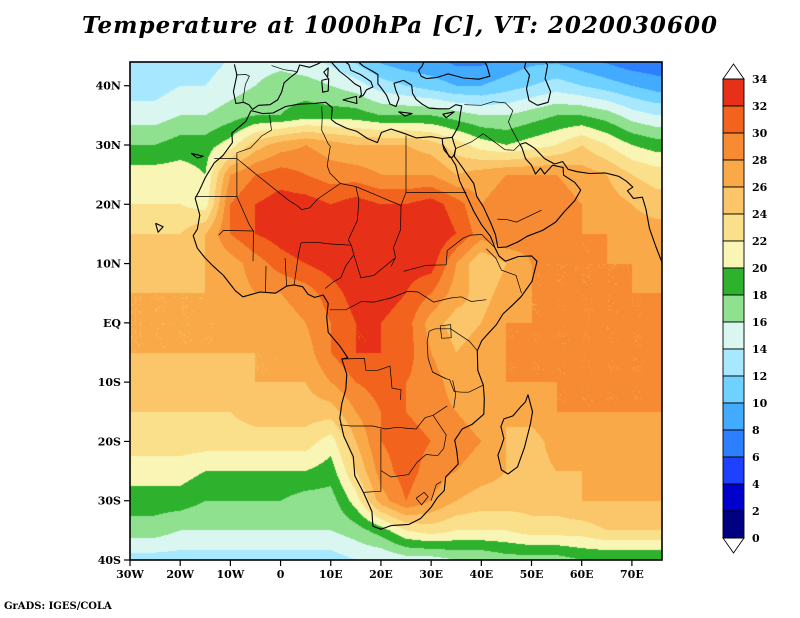 The width and height of the screenshot is (800, 618). I want to click on colorbar-tick-label: 26, so click(760, 187).